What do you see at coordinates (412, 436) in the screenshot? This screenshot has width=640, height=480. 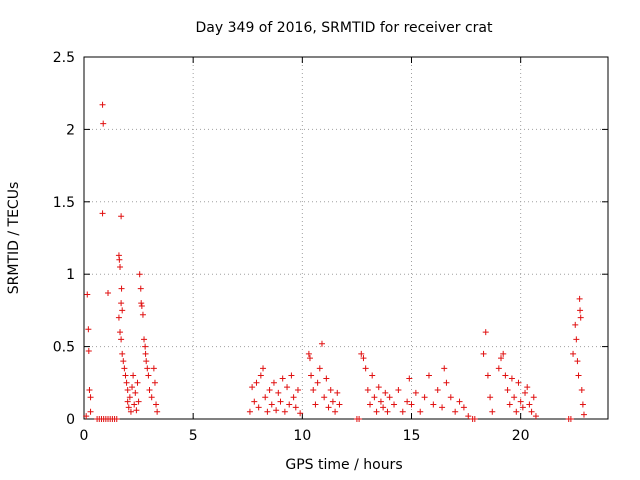 I see `x-tick-label: 15` at bounding box center [412, 436].